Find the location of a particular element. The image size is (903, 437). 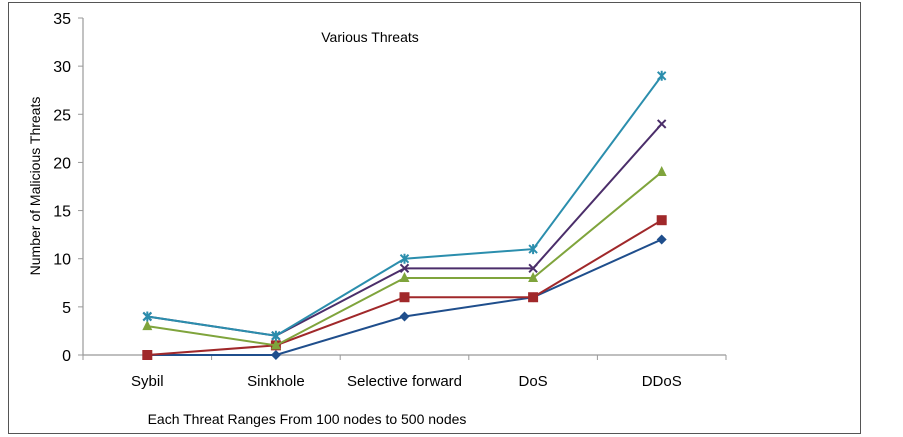

y-tick-label: 10 is located at coordinates (62, 260).